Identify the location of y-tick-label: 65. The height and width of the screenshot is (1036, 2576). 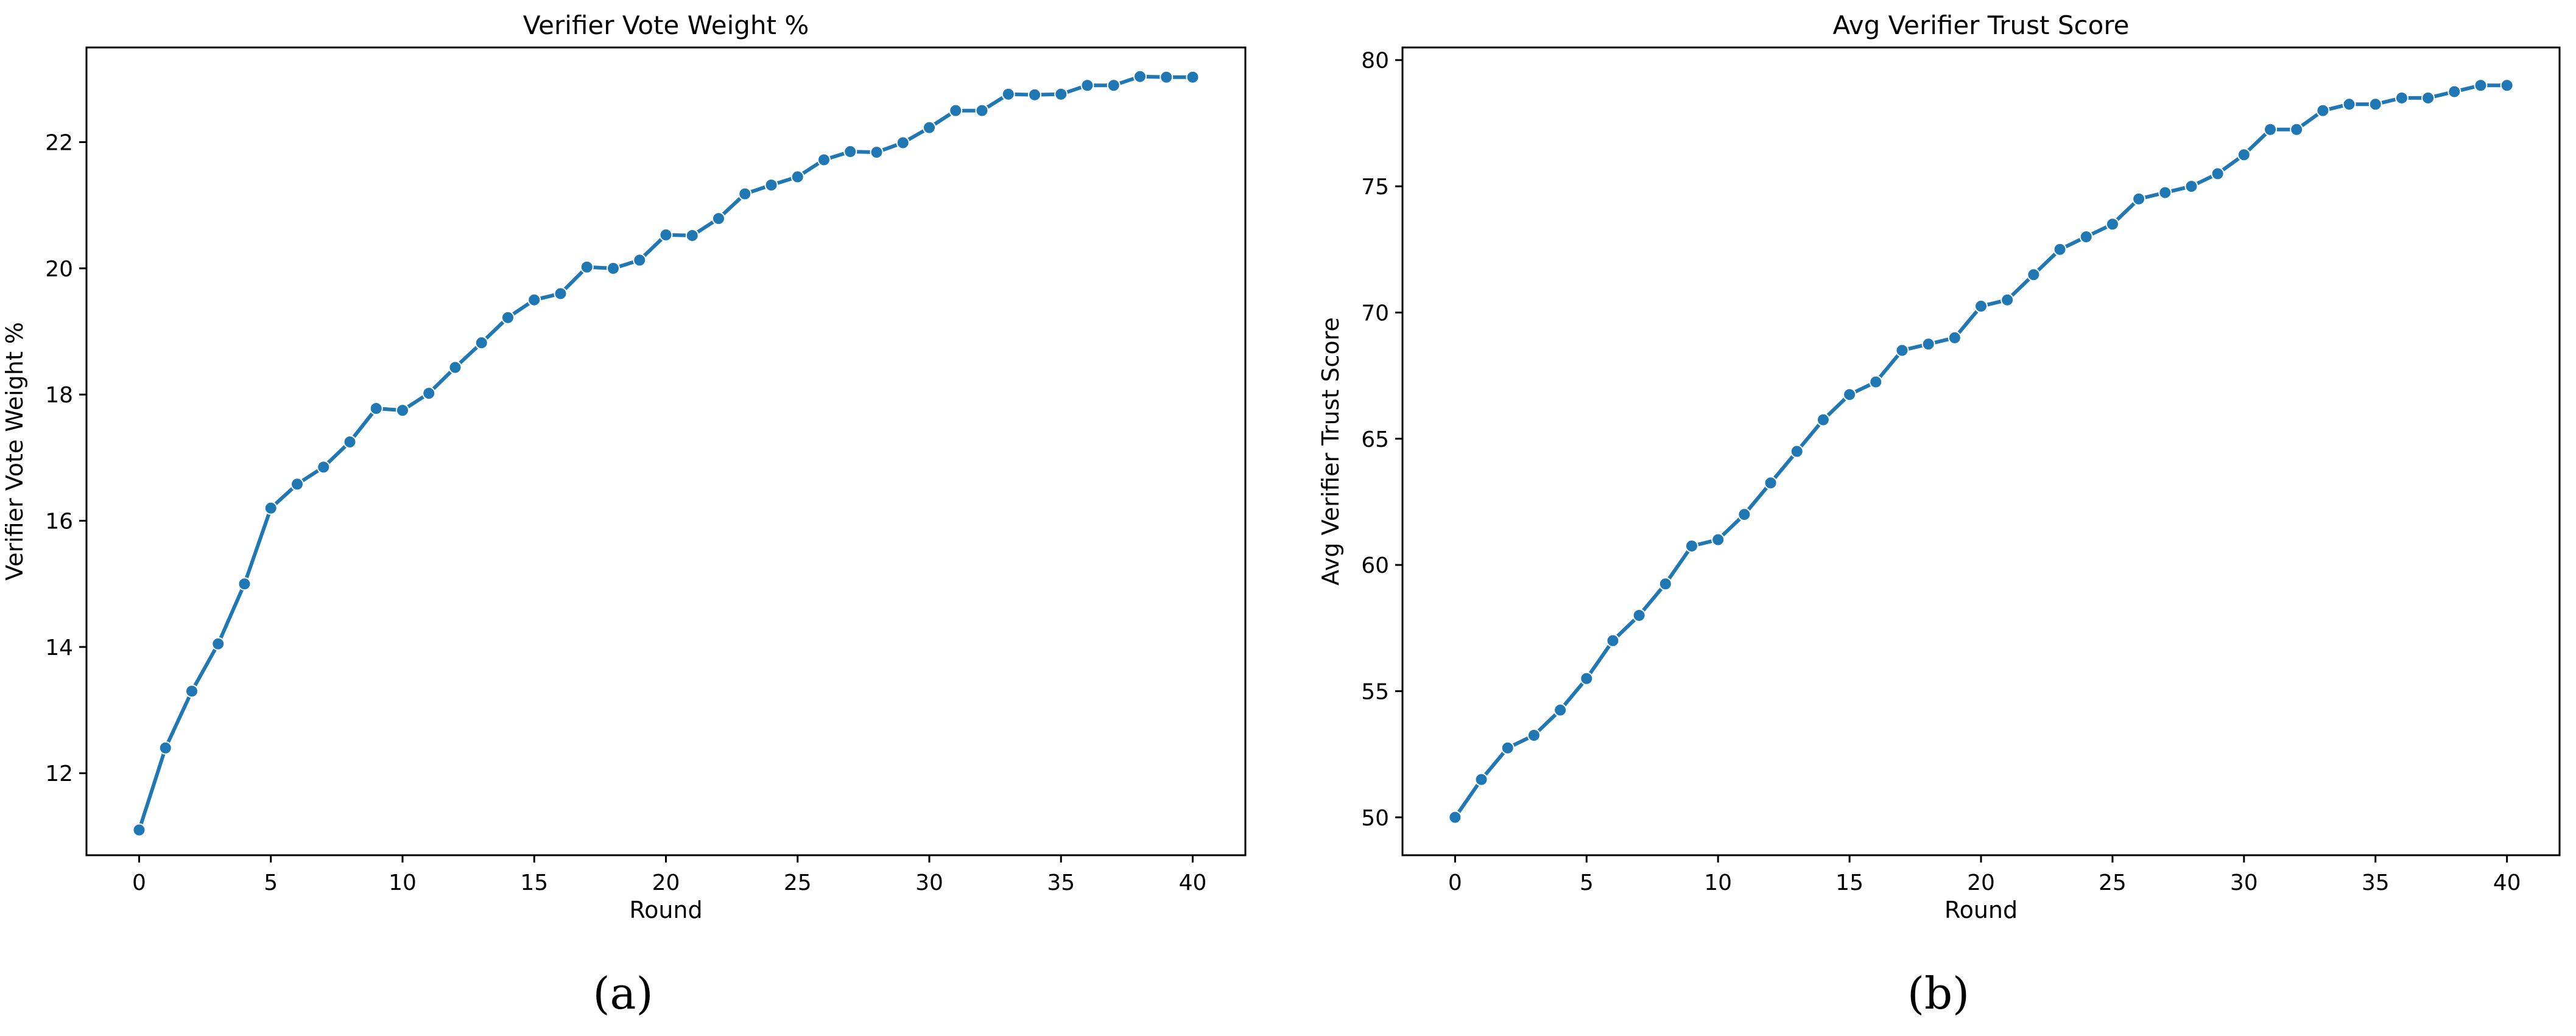
(1375, 439).